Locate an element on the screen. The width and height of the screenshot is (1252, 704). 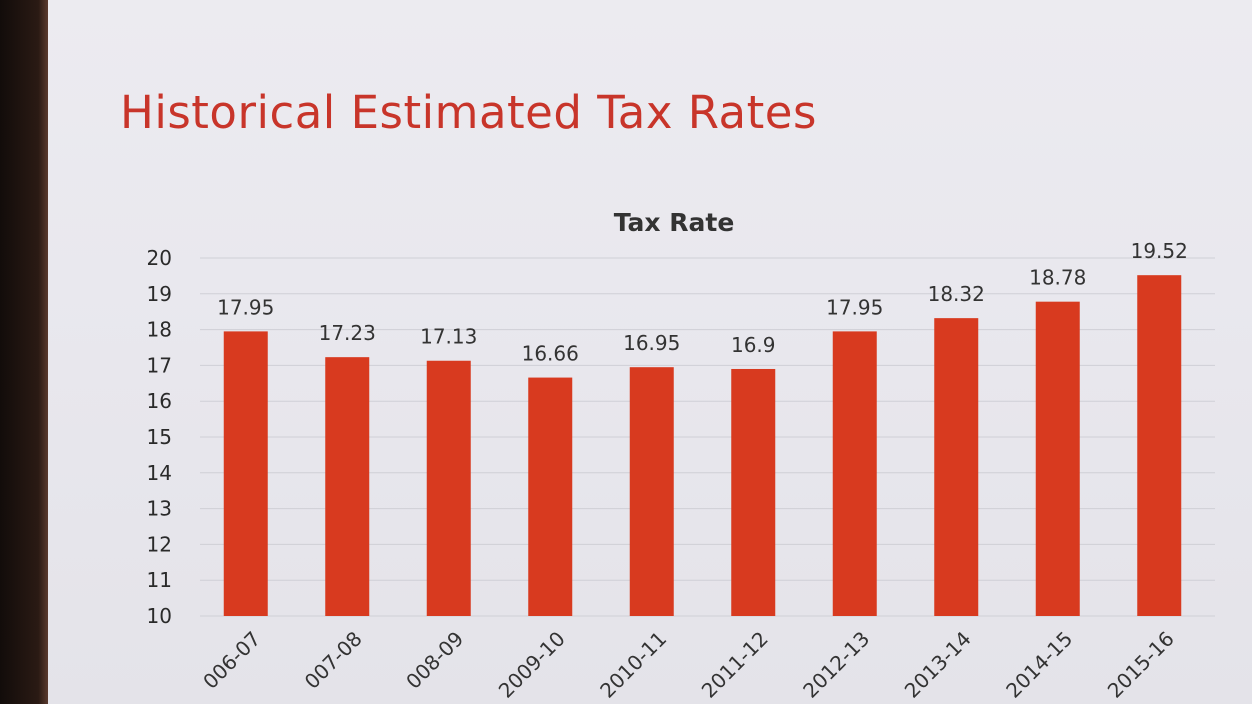
bar-value-label: 17.13 is located at coordinates (448, 337).